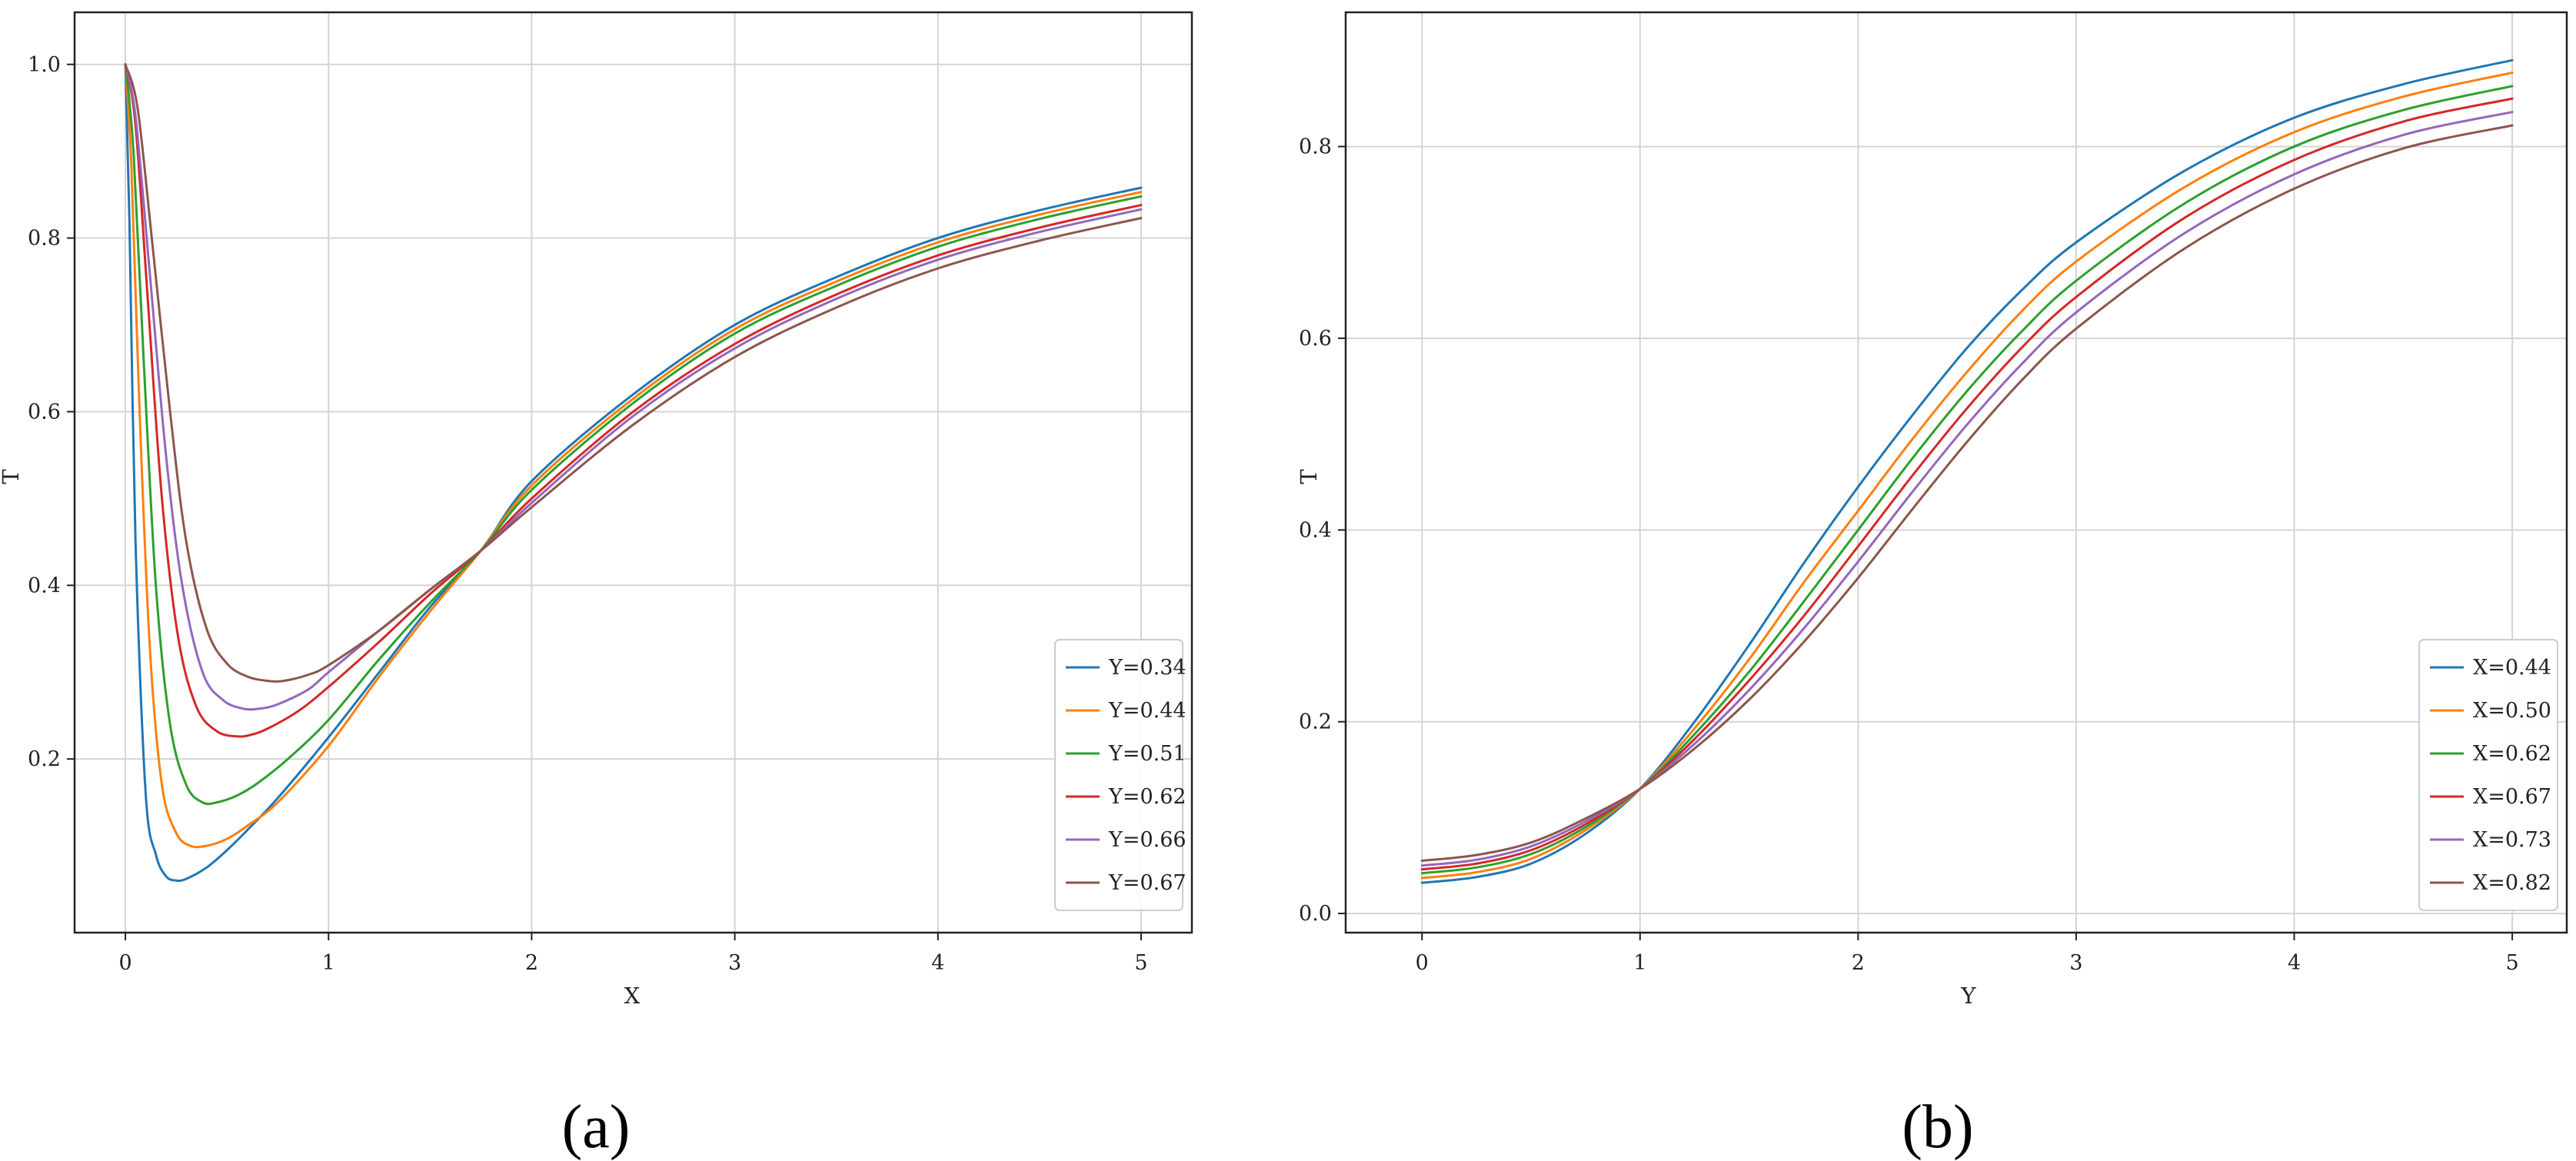 The width and height of the screenshot is (2576, 1161). What do you see at coordinates (2512, 754) in the screenshot?
I see `legend-label-2: X=0.62` at bounding box center [2512, 754].